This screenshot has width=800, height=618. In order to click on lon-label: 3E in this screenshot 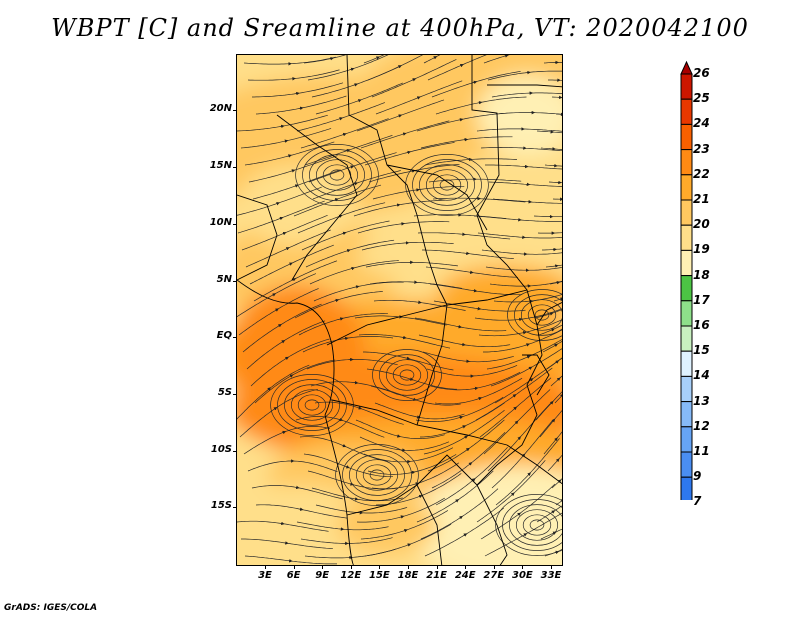, I will do `click(265, 575)`.